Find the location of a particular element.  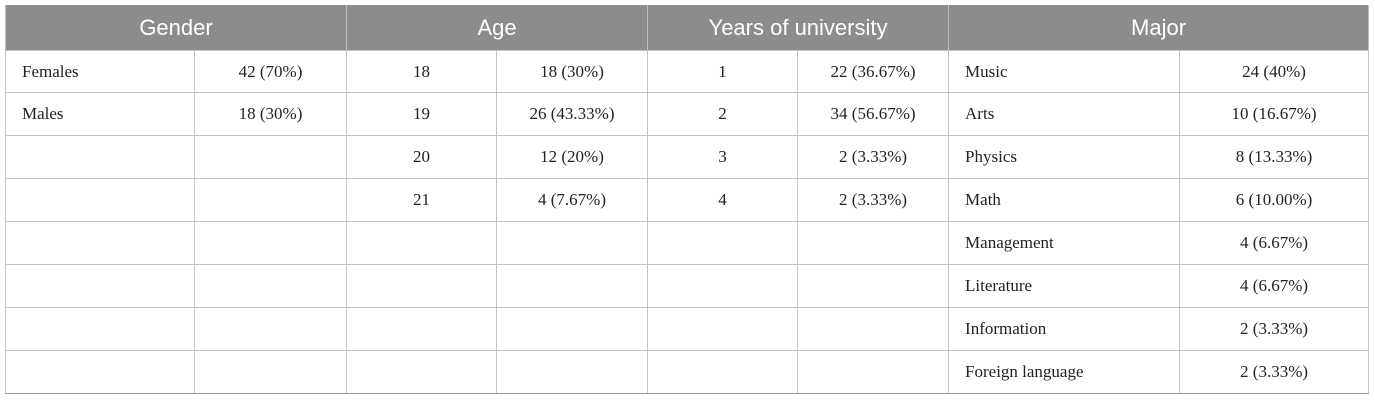

cell-major-count: 10 (16.67%) is located at coordinates (1274, 114).